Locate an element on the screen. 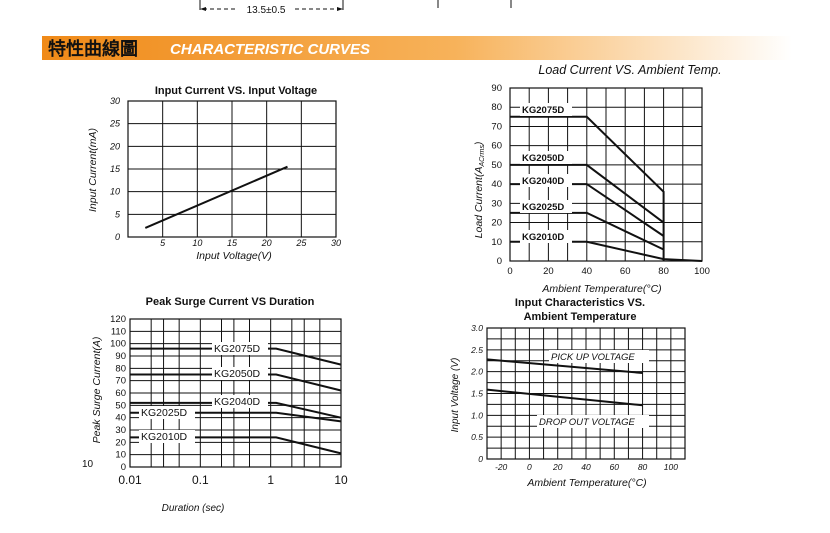 This screenshot has width=830, height=533. tick-labels: 0 20 40 60 80 100 0 10 20 30 40 50 60 70 80 90 is located at coordinates (600, 180).